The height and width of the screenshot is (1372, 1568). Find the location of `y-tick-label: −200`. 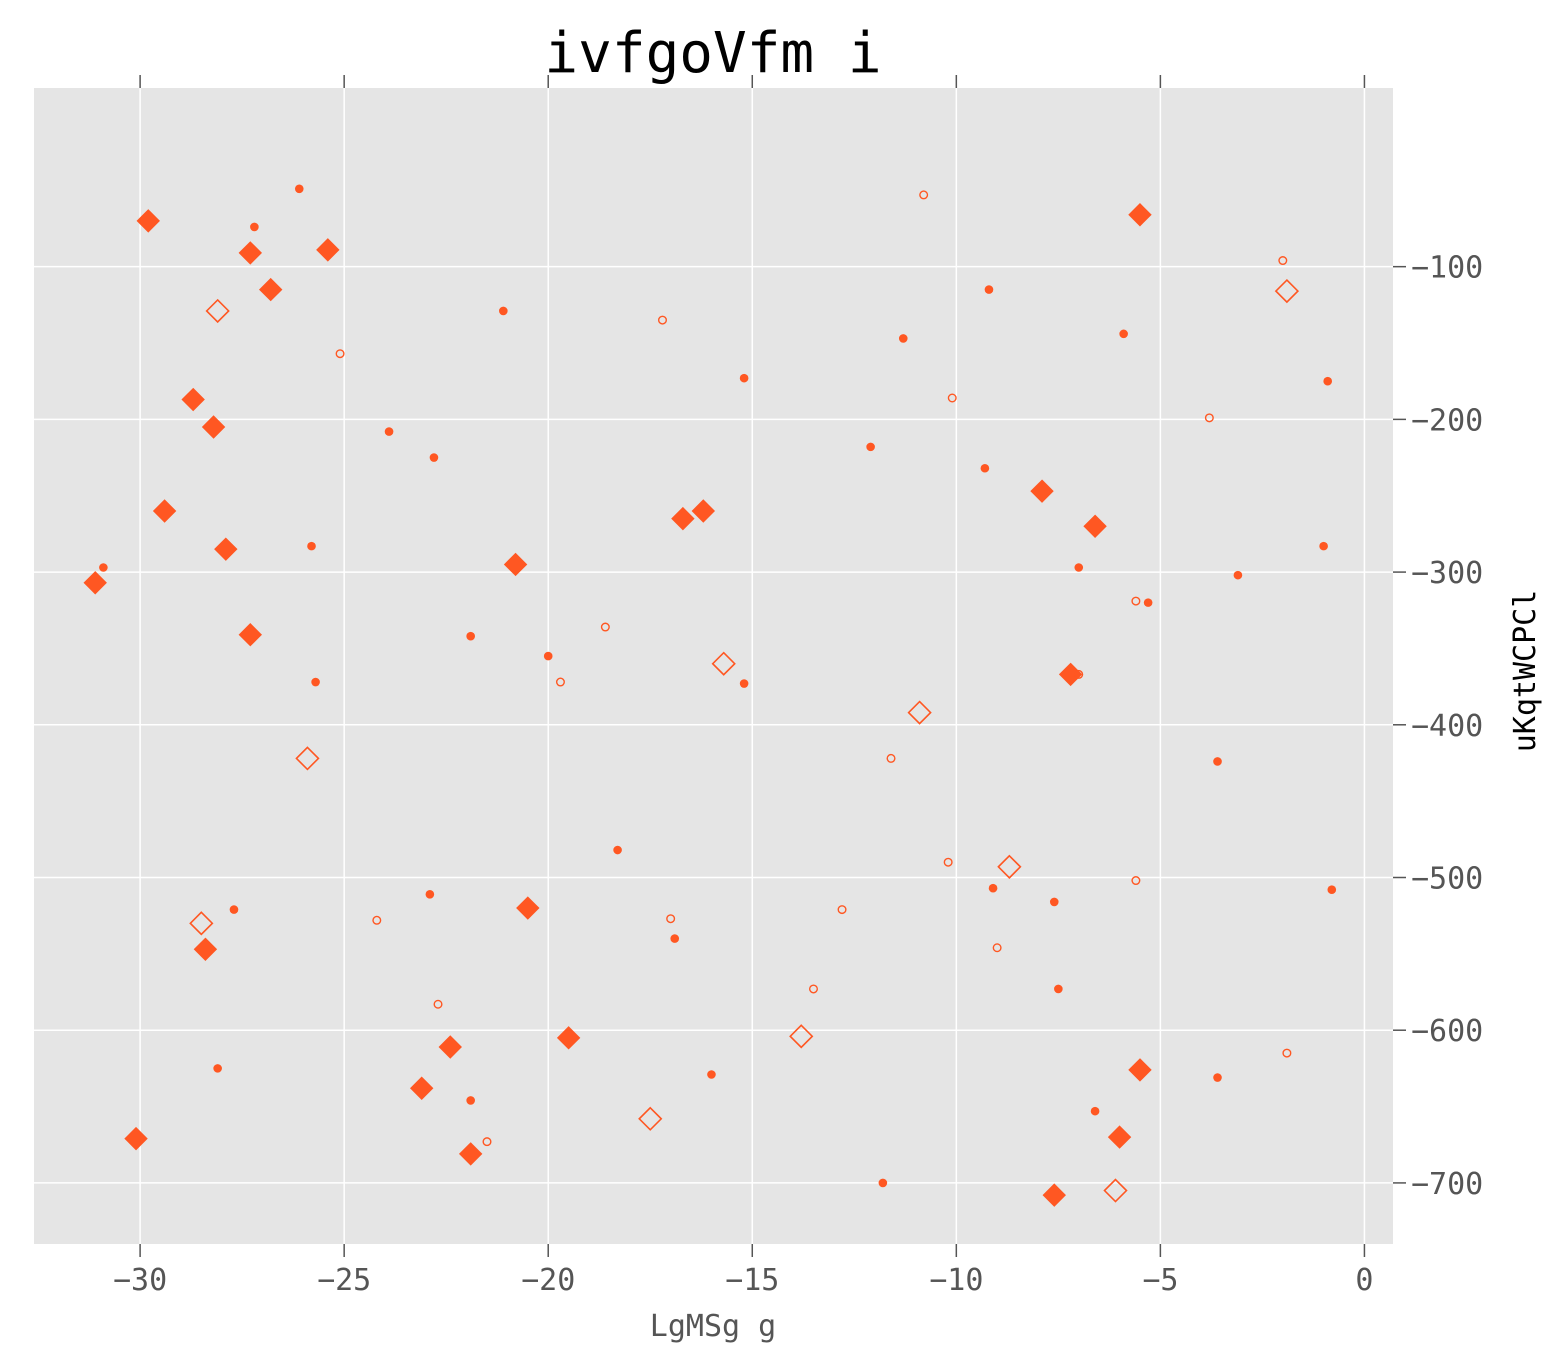

y-tick-label: −200 is located at coordinates (1447, 420).